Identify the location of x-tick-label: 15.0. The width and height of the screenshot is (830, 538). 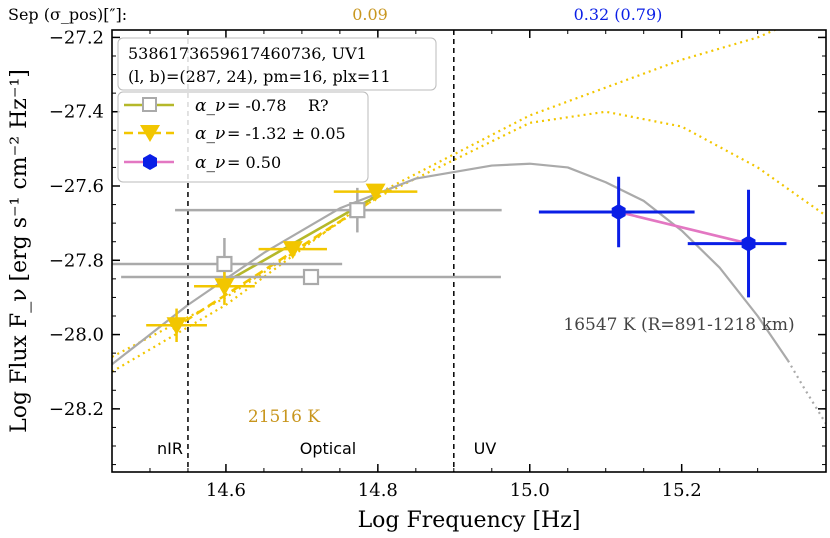
(530, 490).